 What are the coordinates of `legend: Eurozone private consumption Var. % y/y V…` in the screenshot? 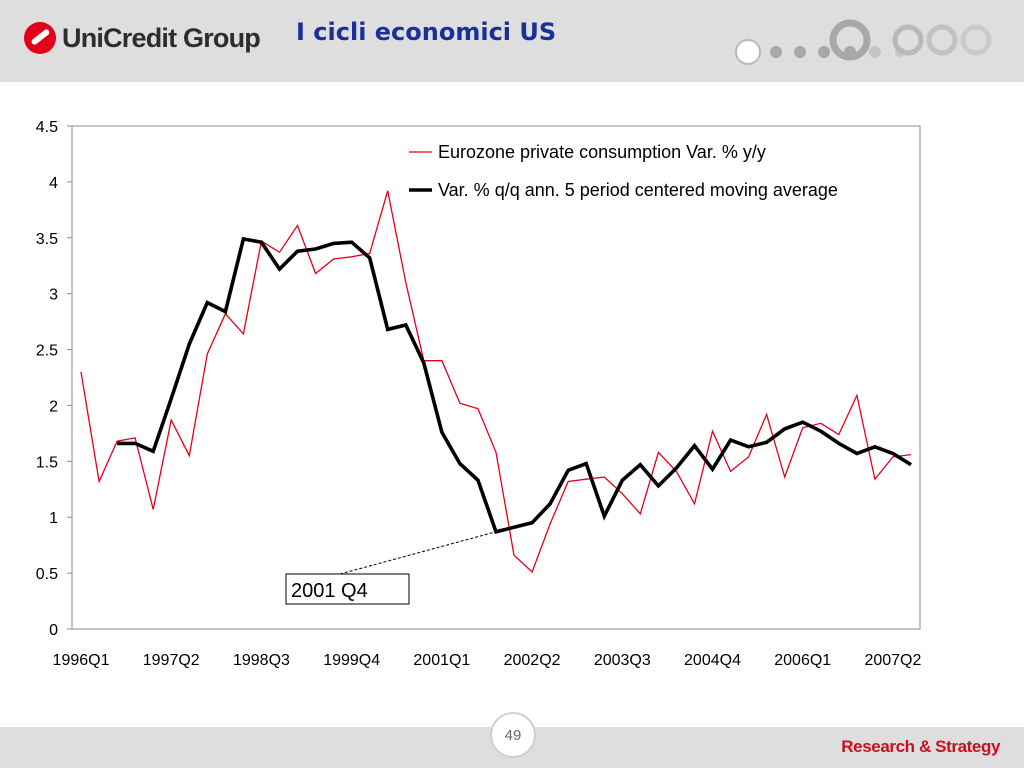 It's located at (623, 171).